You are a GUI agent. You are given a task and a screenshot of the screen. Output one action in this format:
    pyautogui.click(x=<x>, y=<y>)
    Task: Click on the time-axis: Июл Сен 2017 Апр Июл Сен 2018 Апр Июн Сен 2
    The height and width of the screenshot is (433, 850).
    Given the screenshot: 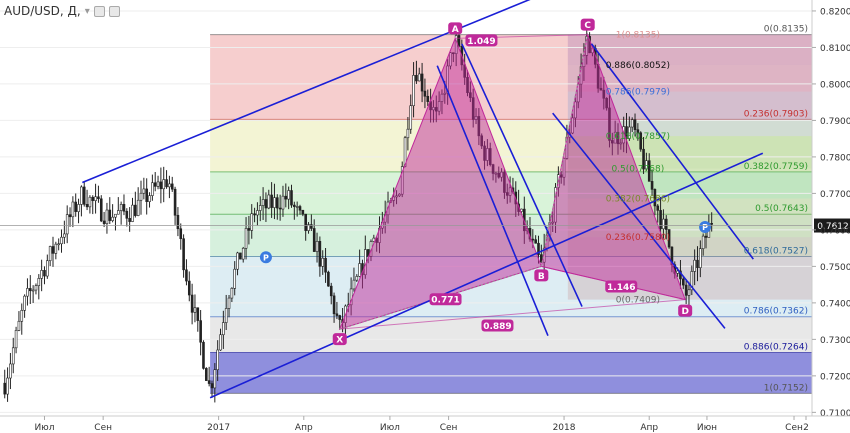 What is the action you would take?
    pyautogui.click(x=425, y=424)
    